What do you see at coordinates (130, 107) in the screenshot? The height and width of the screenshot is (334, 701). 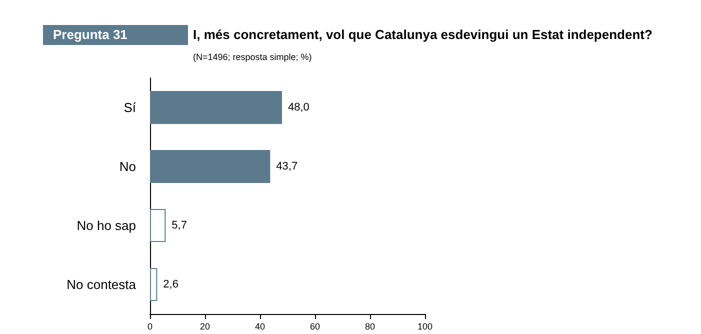 I see `y-tick-label: Sí` at bounding box center [130, 107].